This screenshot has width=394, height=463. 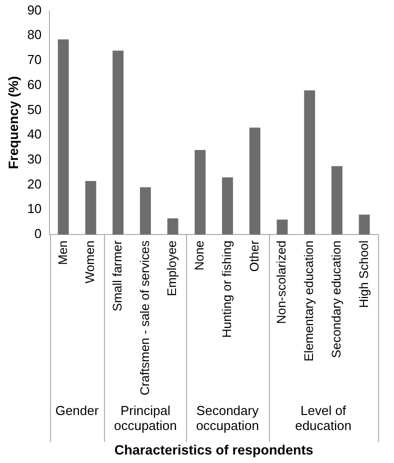 What do you see at coordinates (38, 234) in the screenshot?
I see `y-tick-label: 0` at bounding box center [38, 234].